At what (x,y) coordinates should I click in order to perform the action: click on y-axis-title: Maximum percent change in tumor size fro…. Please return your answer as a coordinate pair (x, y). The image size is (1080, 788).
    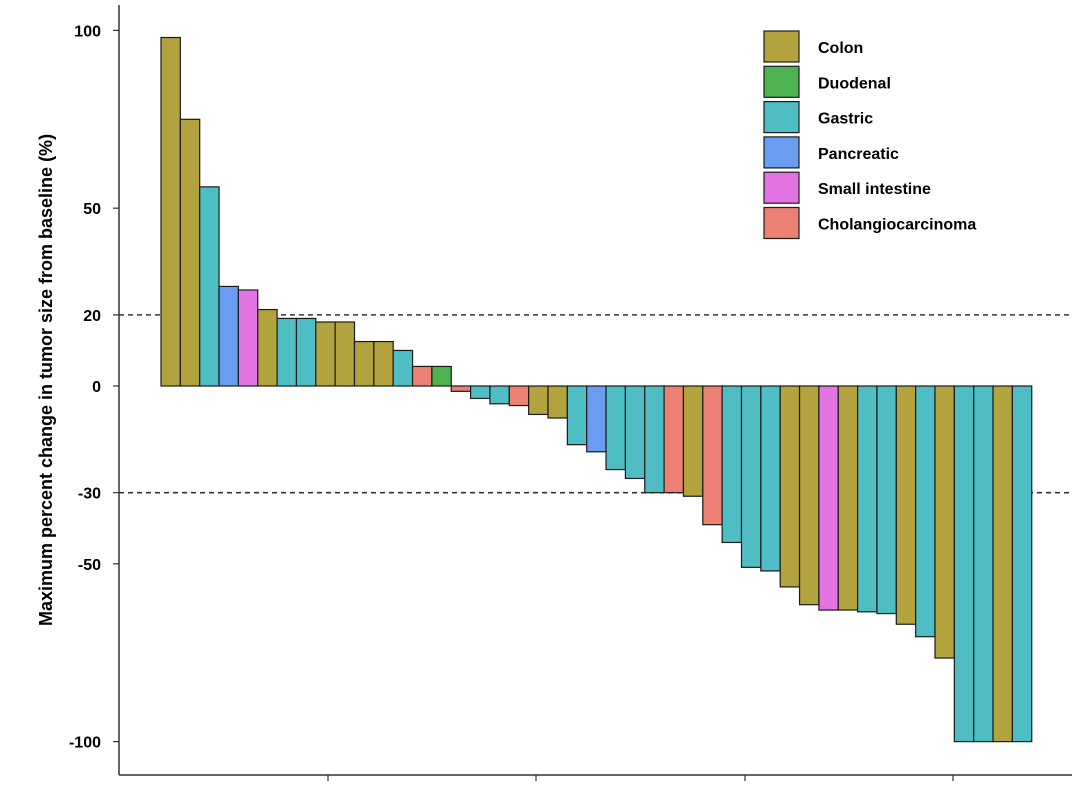
    Looking at the image, I should click on (46, 380).